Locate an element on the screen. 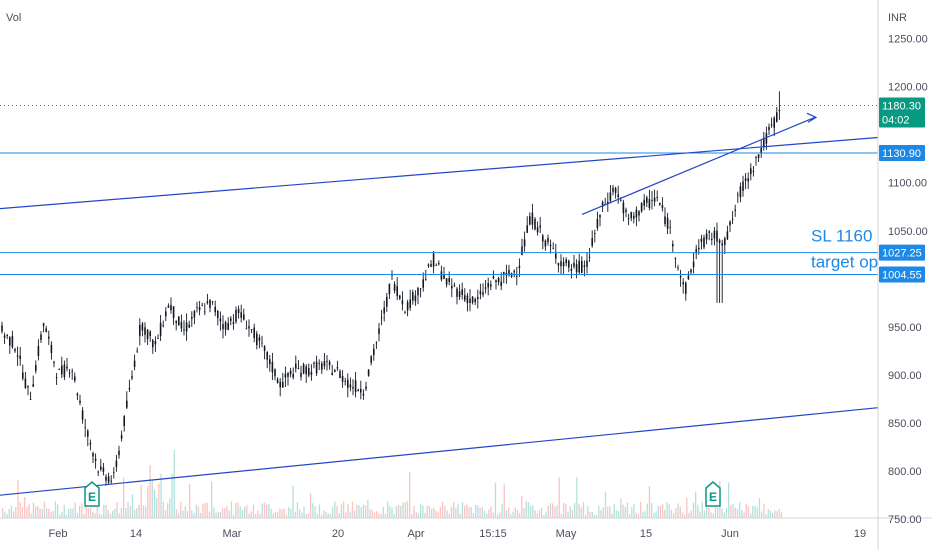  projection-arrow-line is located at coordinates (698, 165).